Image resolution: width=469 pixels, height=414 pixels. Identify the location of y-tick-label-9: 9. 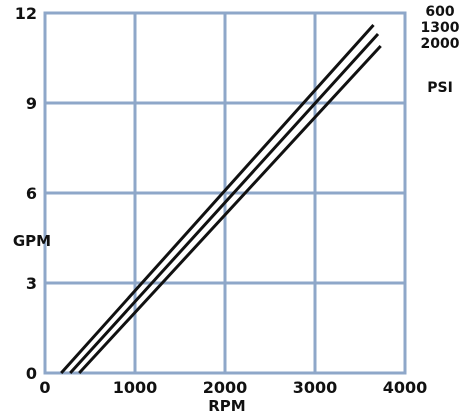
(31, 103).